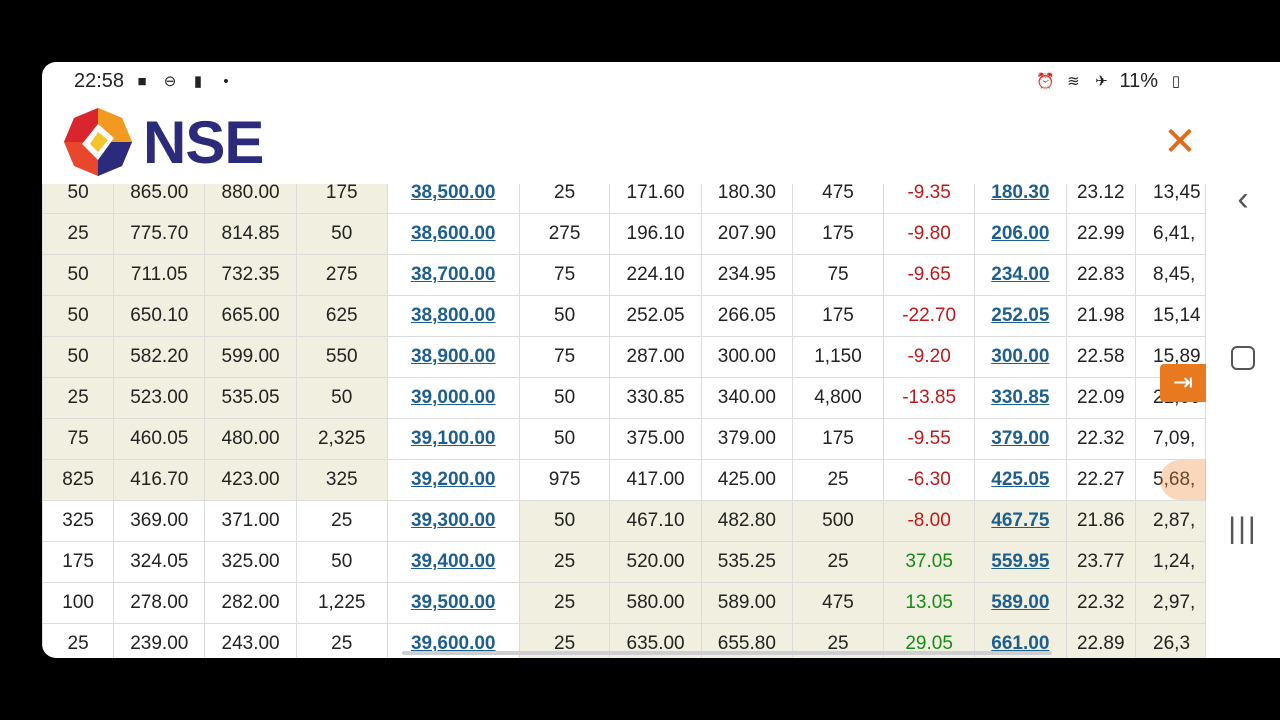 The height and width of the screenshot is (720, 1280). Describe the element at coordinates (78, 439) in the screenshot. I see `call-bid-qty-cell: 75` at that location.